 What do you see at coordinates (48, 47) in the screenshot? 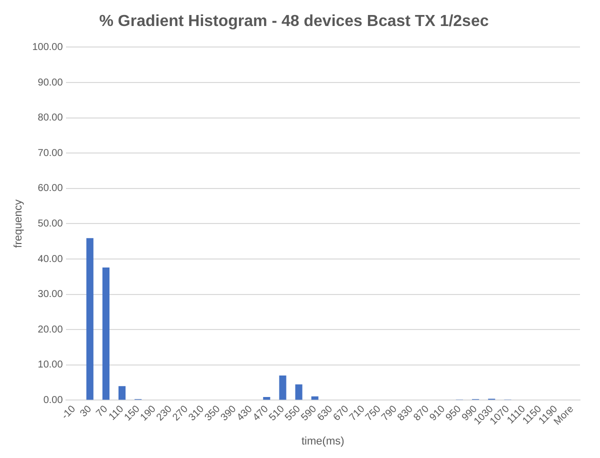
I see `y-tick-label: 100.00` at bounding box center [48, 47].